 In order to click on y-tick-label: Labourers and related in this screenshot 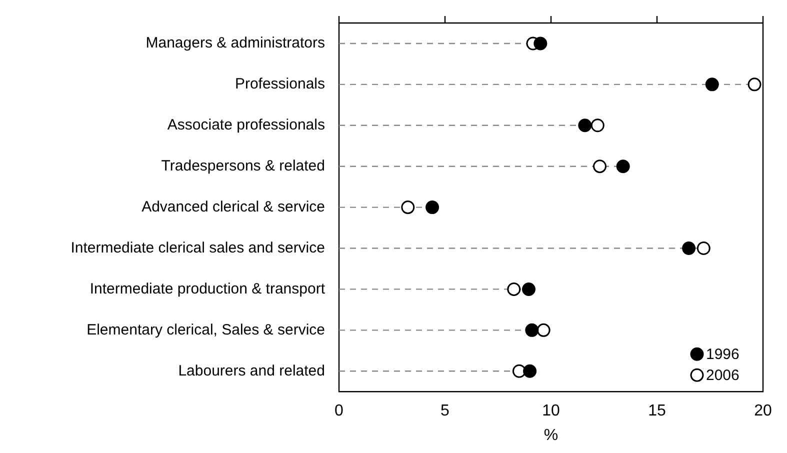, I will do `click(251, 371)`.